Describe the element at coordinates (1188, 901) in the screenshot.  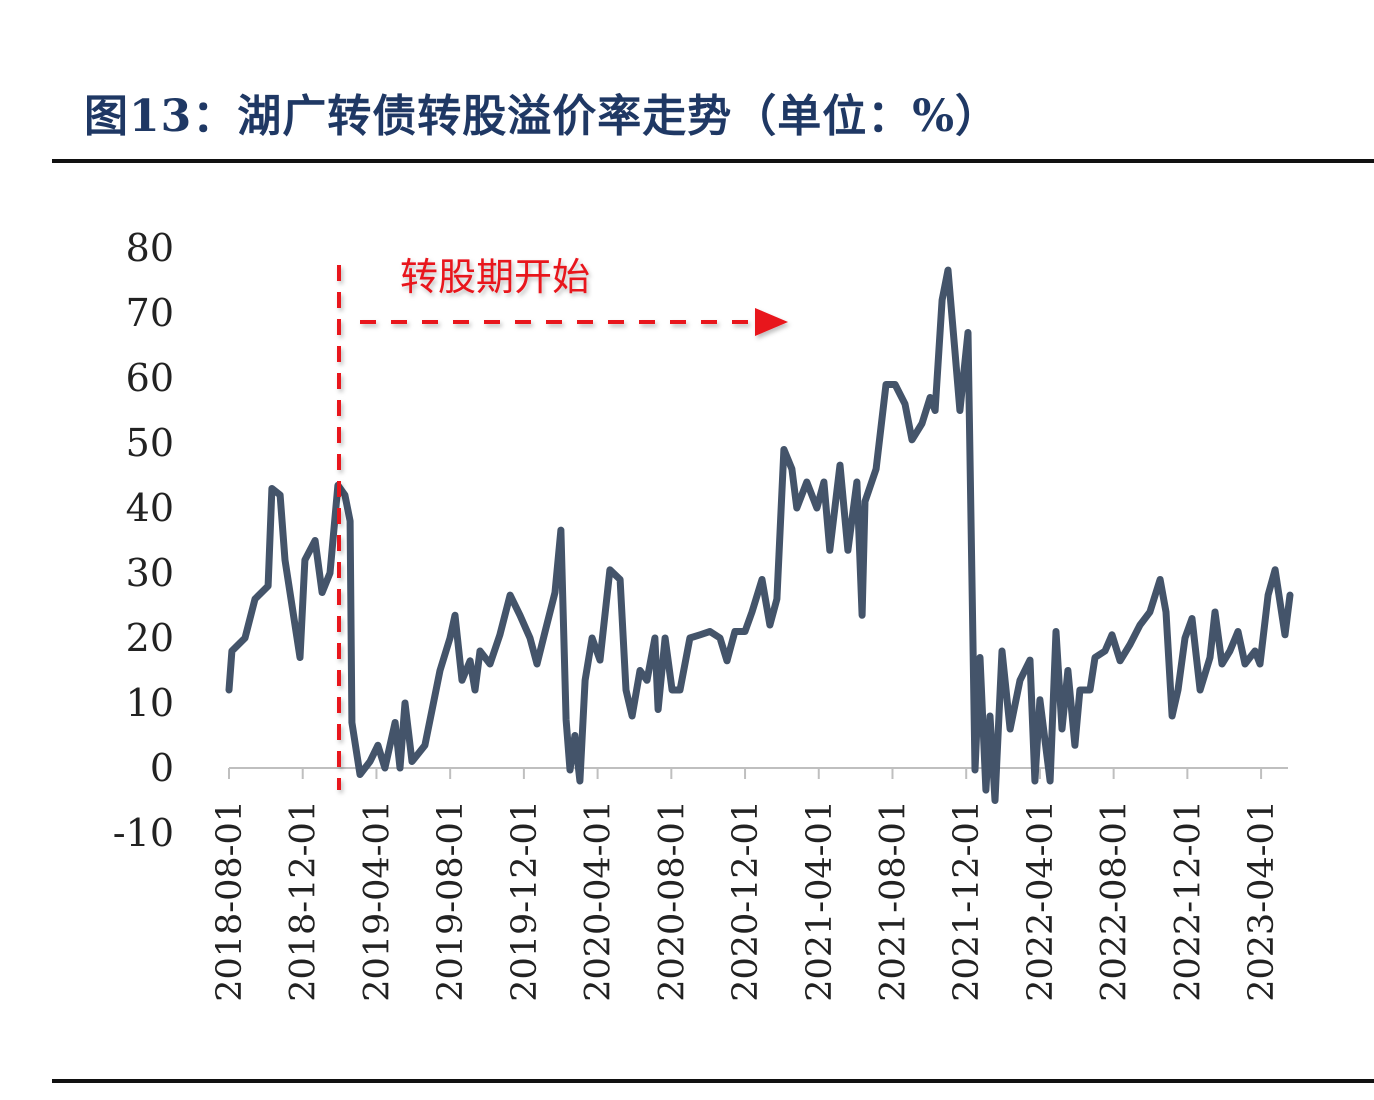
I see `x-tick-label: 2022-12-01` at that location.